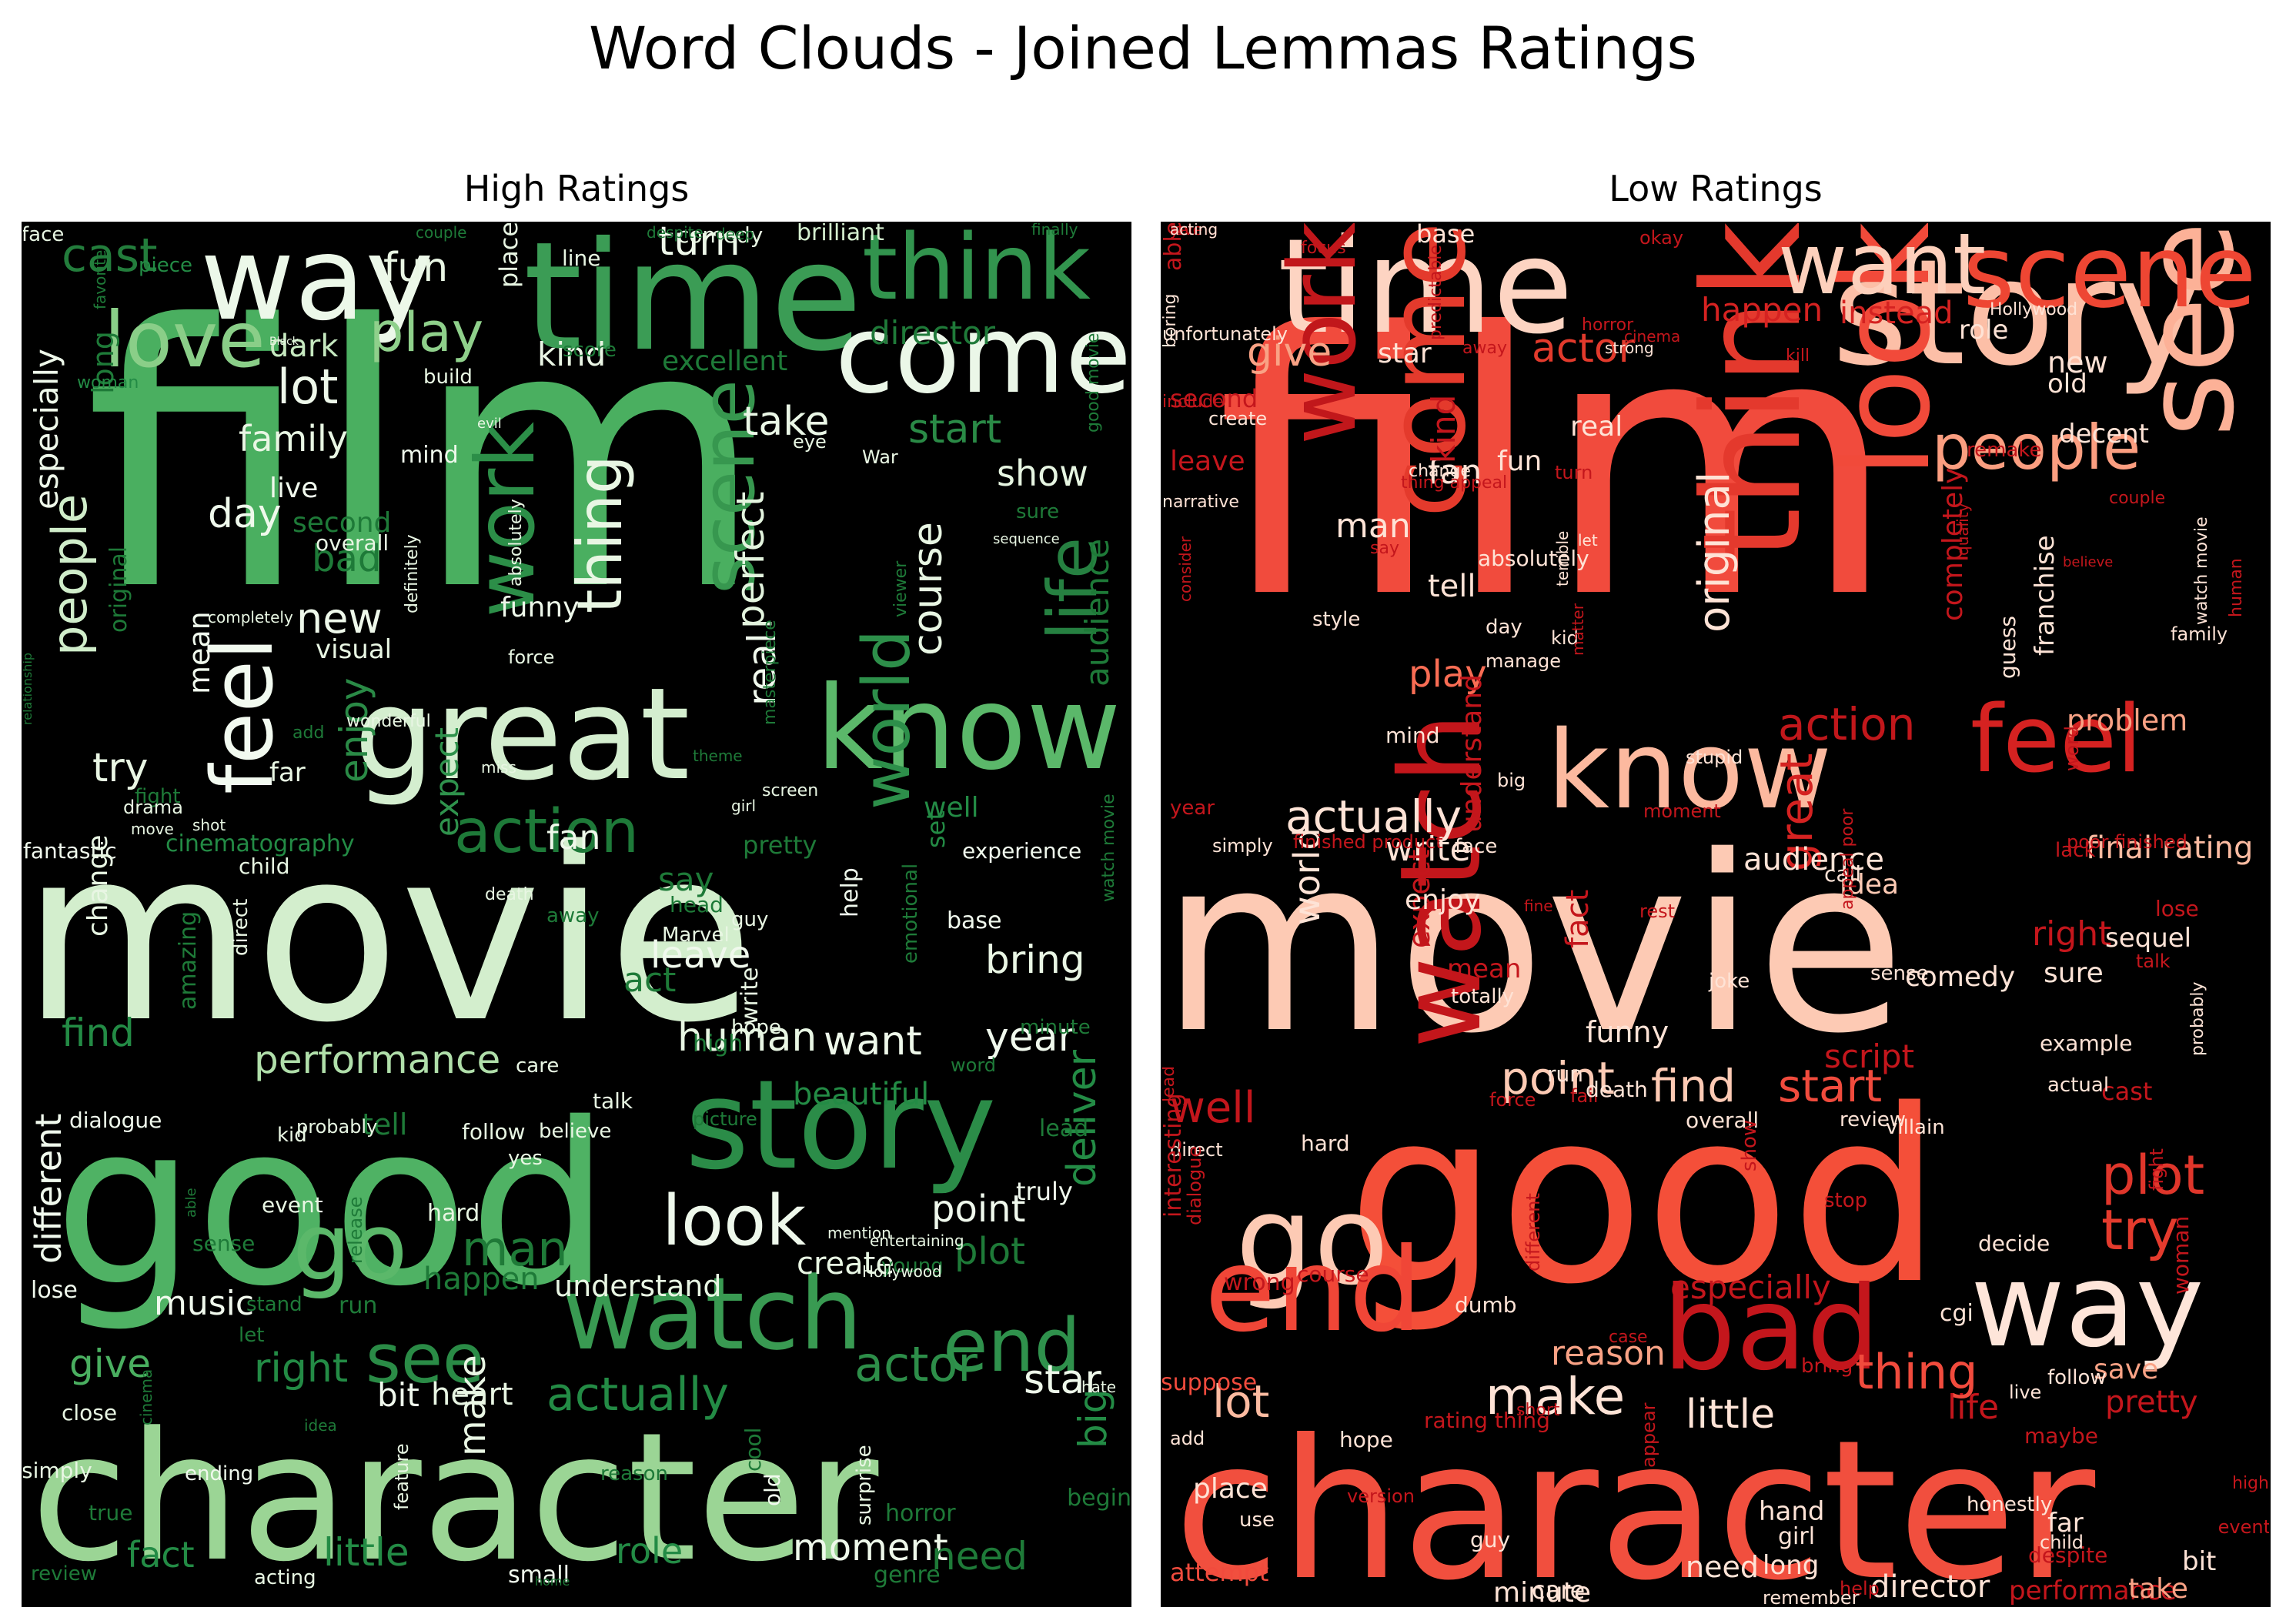  Describe the element at coordinates (910, 913) in the screenshot. I see `word-high-emotional: emotional` at that location.